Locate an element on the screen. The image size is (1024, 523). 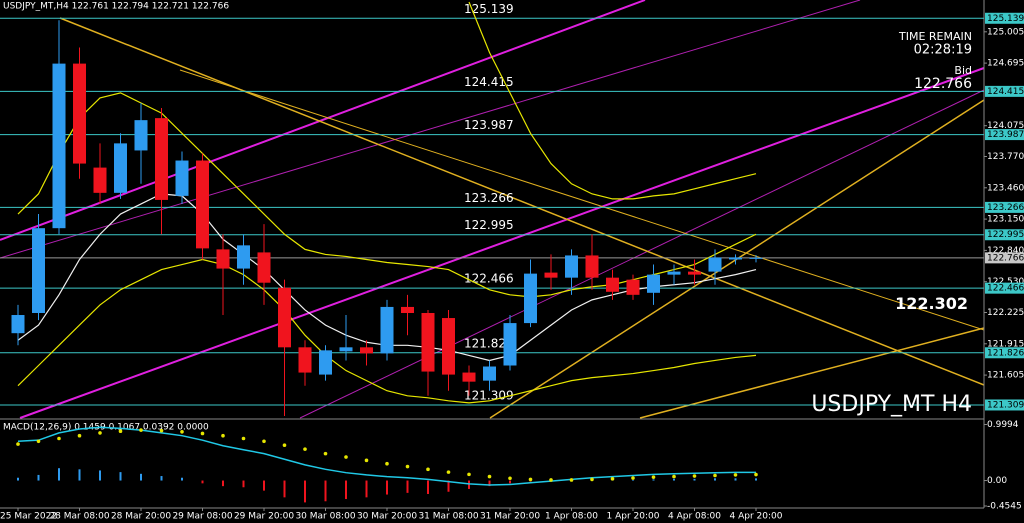
bid-price-label: 122.766 is located at coordinates (1005, 258).